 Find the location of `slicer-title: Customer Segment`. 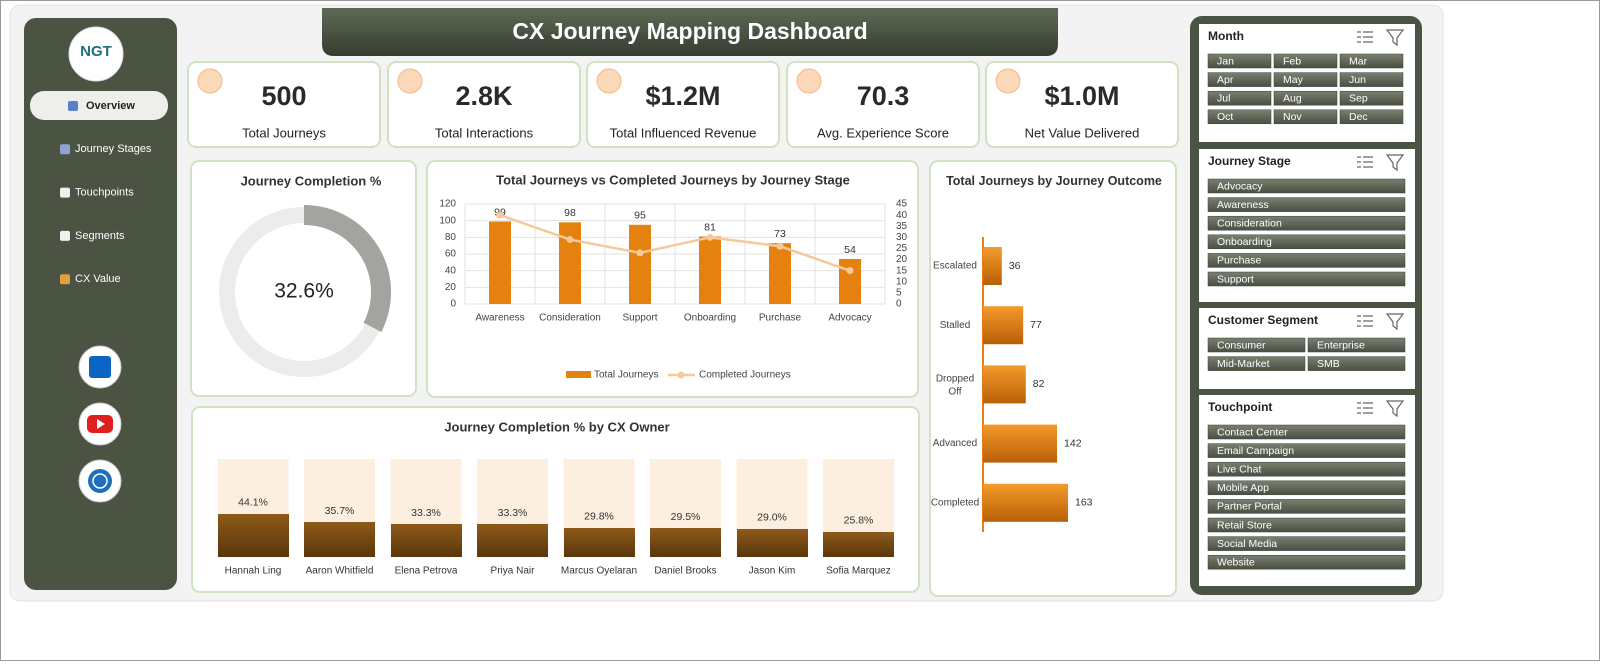

slicer-title: Customer Segment is located at coordinates (1263, 320).